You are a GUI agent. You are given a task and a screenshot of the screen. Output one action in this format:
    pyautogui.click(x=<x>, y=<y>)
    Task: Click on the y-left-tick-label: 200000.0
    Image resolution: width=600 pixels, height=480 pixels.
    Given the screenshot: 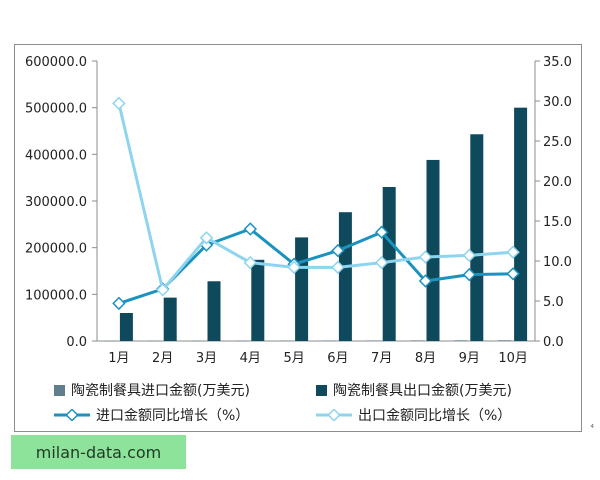 What is the action you would take?
    pyautogui.click(x=56, y=249)
    